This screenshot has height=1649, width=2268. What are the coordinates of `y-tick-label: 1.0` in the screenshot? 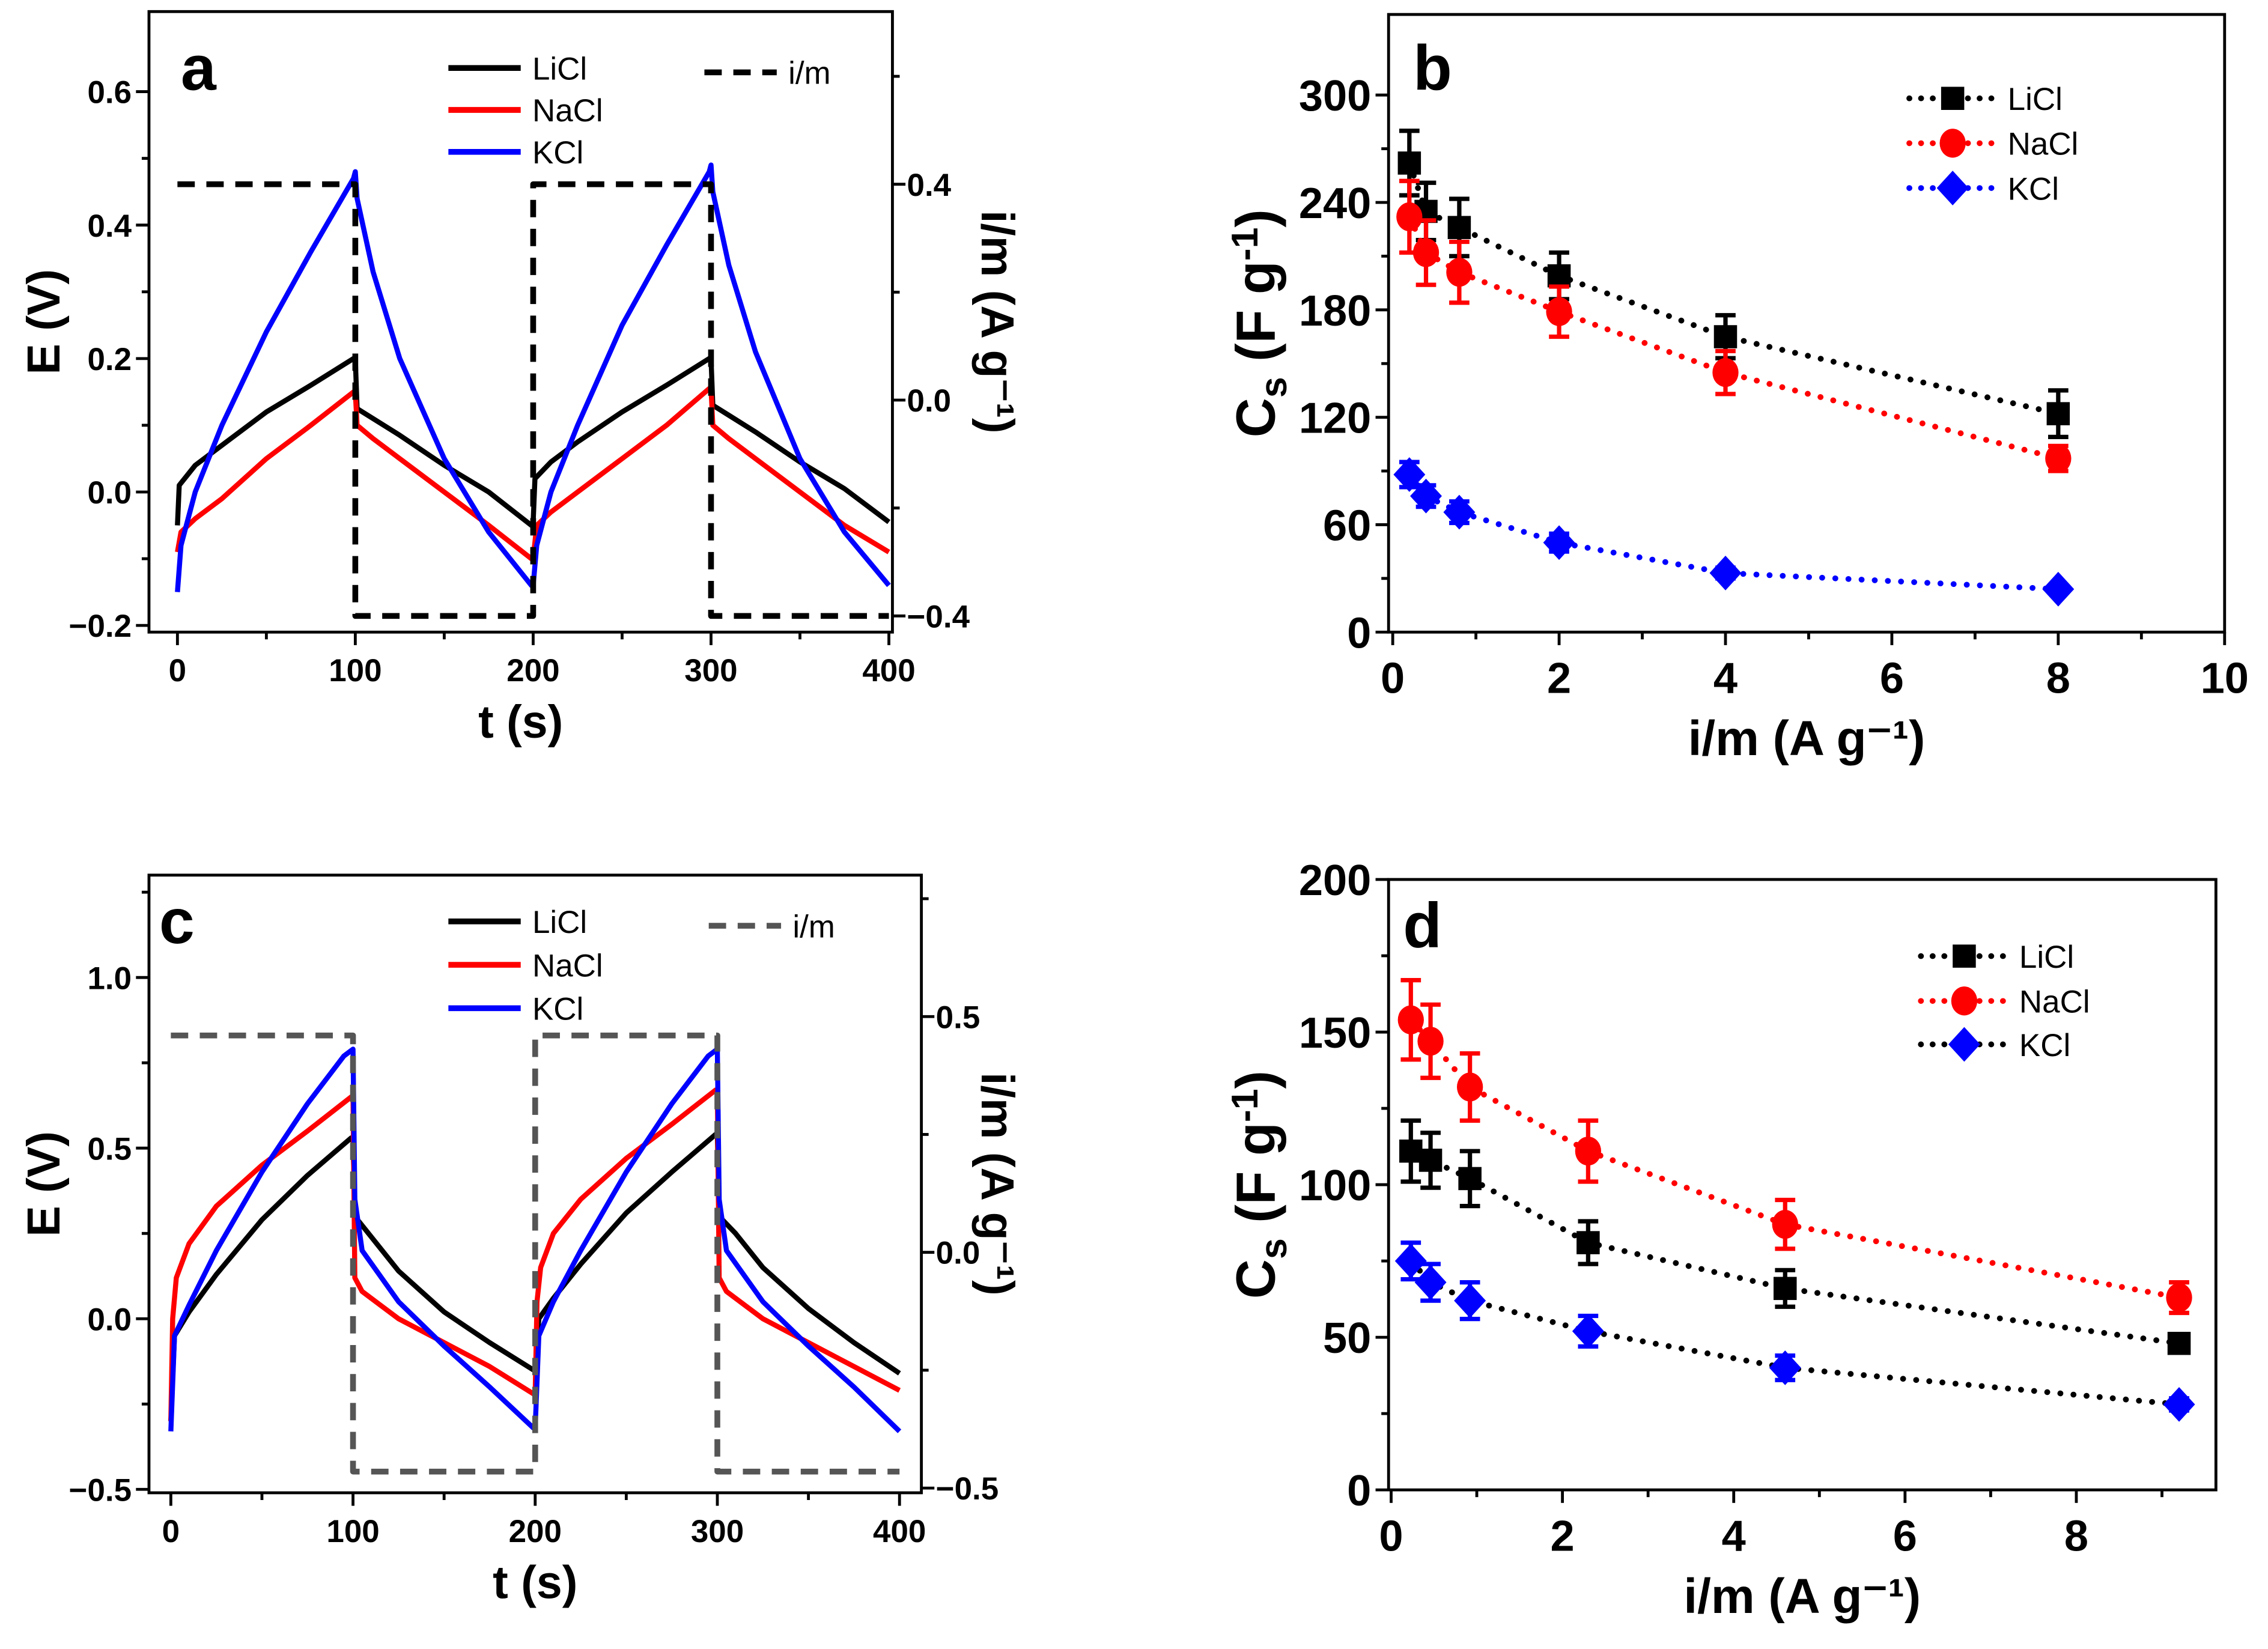 It's located at (110, 979).